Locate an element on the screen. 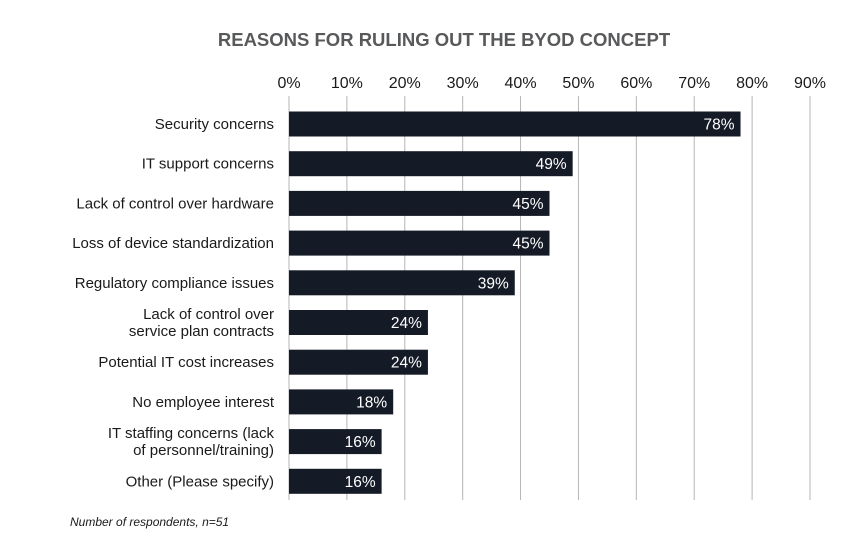 The image size is (863, 552). x-tick-label: 0% is located at coordinates (288, 83).